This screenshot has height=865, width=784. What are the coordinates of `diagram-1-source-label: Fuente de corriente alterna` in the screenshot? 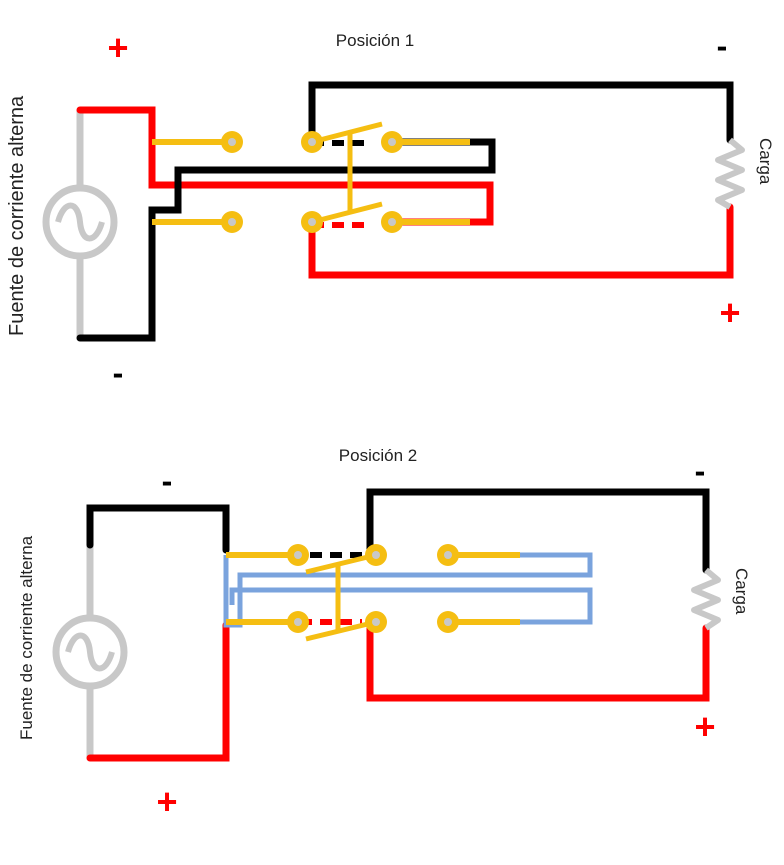 It's located at (17, 215).